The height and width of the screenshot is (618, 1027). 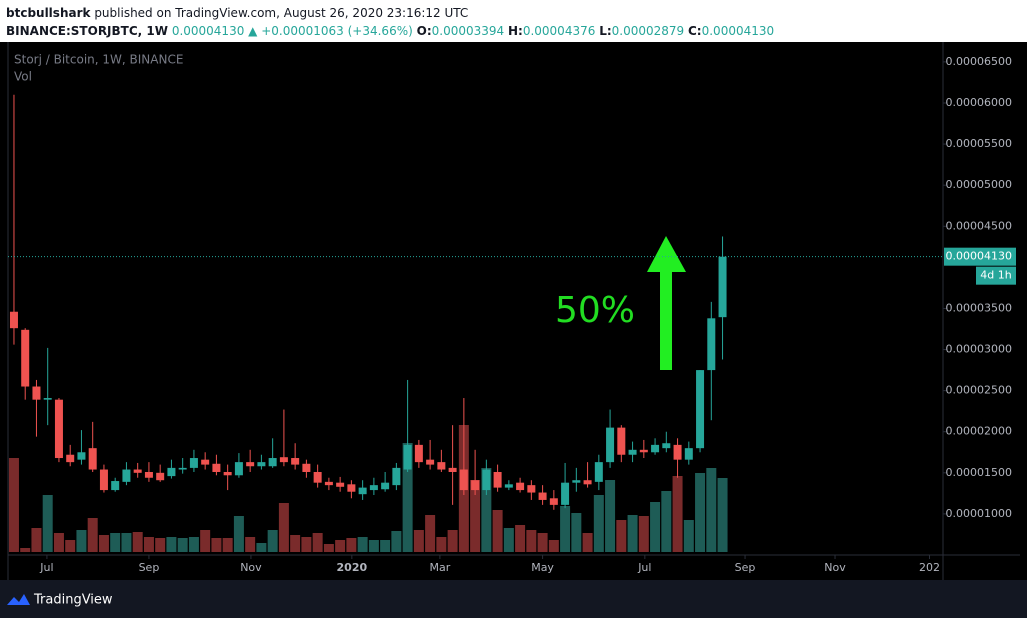 What do you see at coordinates (979, 390) in the screenshot?
I see `y-tick-label: 0.00002500` at bounding box center [979, 390].